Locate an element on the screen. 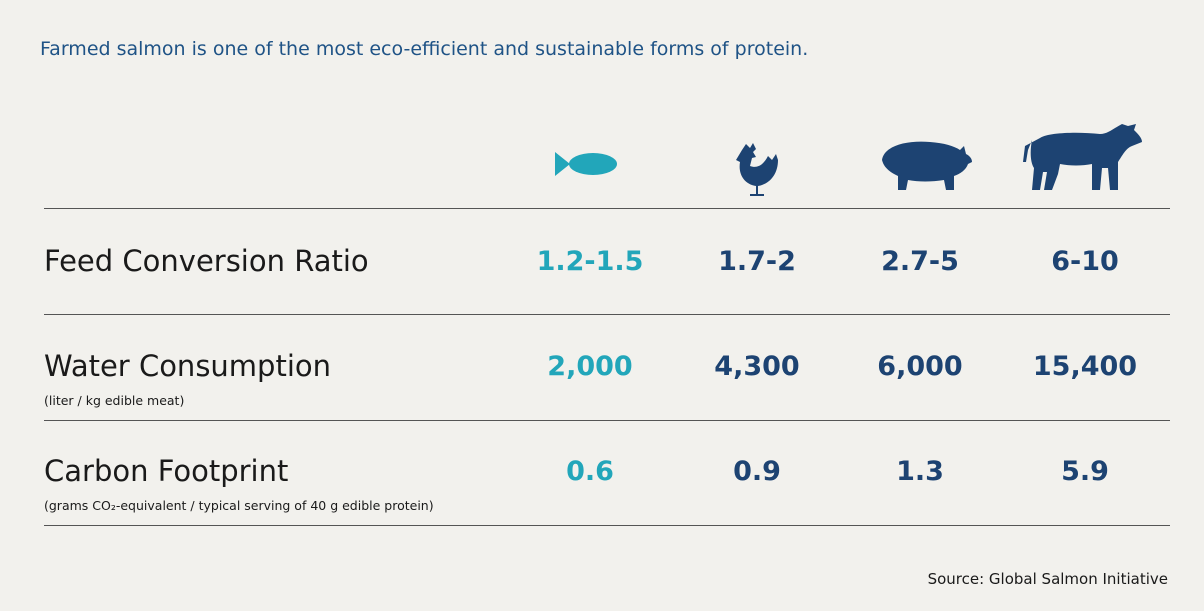  row-label: Carbon Footprint is located at coordinates (166, 471).